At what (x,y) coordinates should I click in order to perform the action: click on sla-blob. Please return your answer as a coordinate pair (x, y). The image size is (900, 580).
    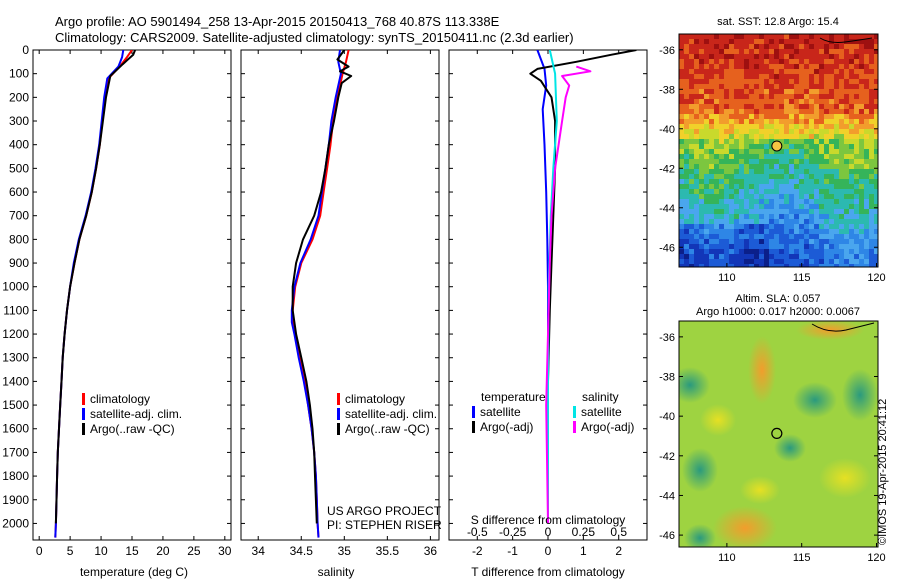
    Looking at the image, I should click on (694, 385).